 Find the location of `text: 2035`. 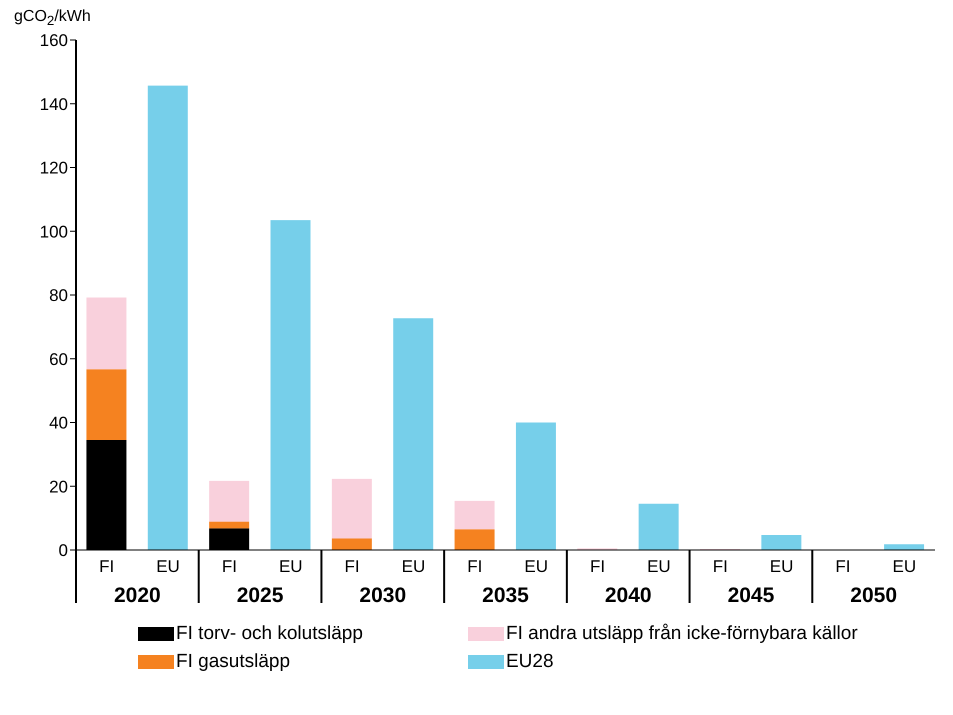

text: 2035 is located at coordinates (506, 595).